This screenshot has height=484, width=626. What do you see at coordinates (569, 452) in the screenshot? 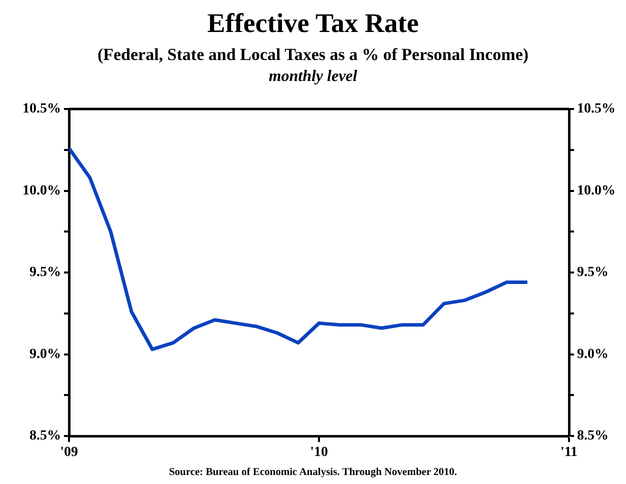
I see `x-tick-label: '11` at bounding box center [569, 452].